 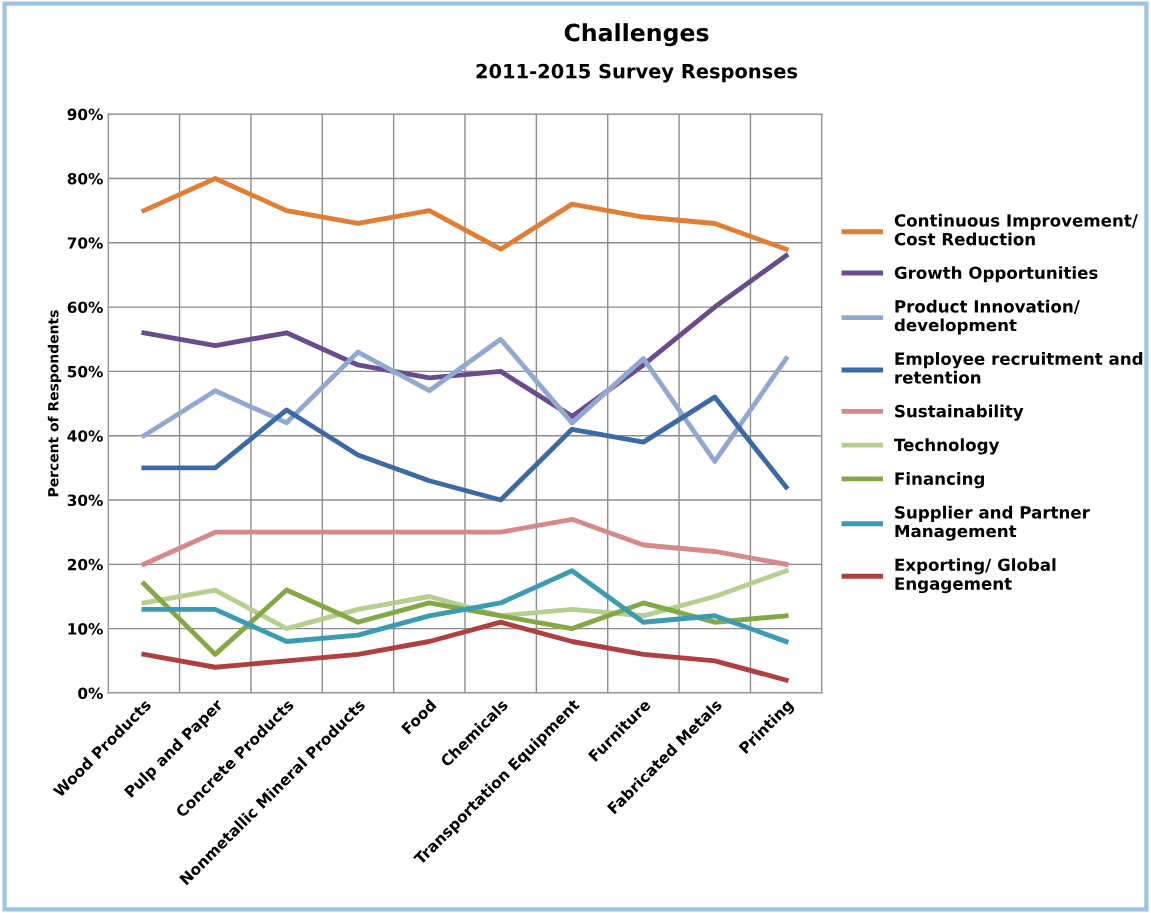 I want to click on legend-label: Growth Opportunities, so click(x=996, y=274).